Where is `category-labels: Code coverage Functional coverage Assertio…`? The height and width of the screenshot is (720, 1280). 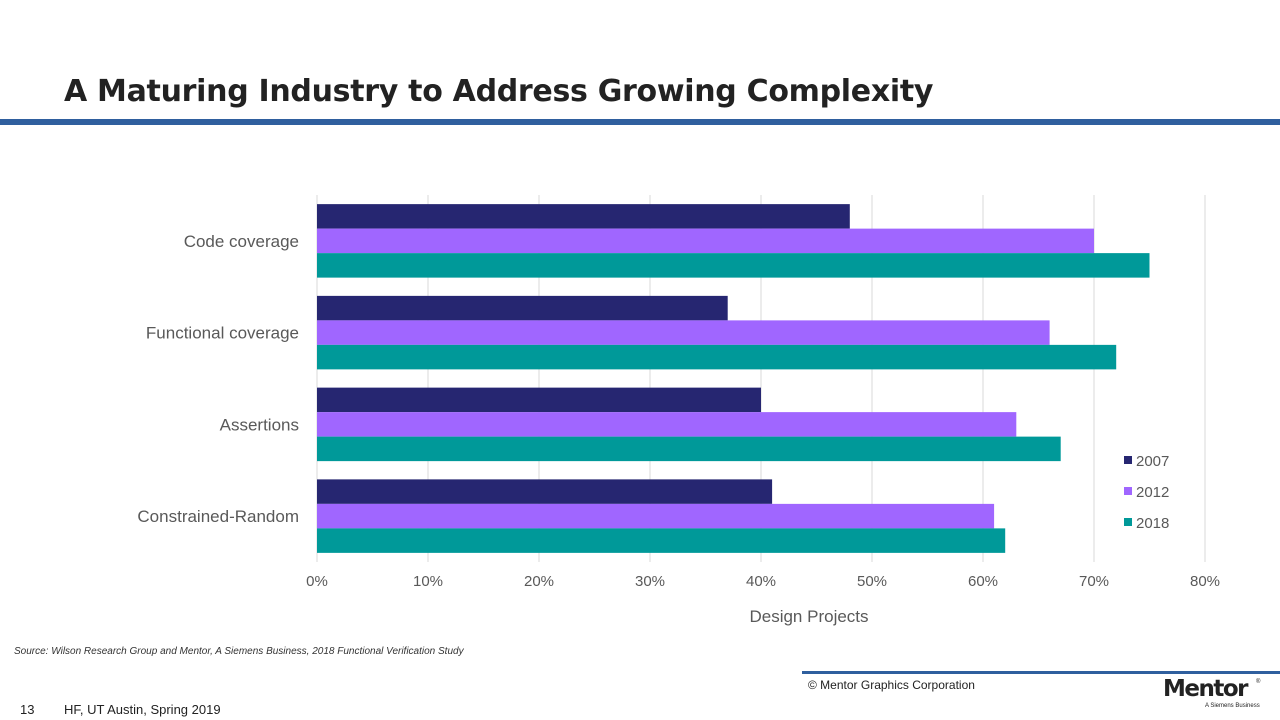 category-labels: Code coverage Functional coverage Assertio… is located at coordinates (218, 379).